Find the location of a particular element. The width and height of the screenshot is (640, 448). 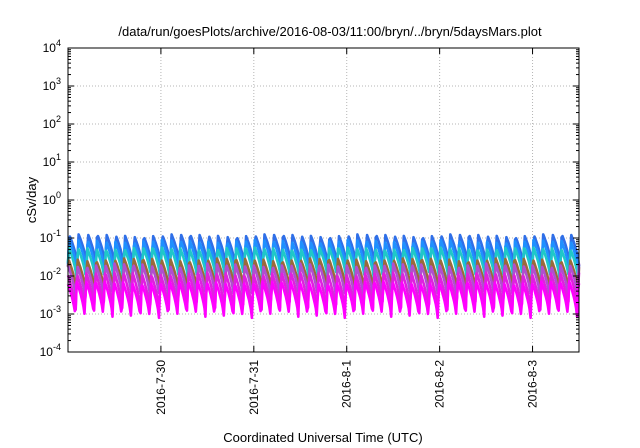

y-tick-exponent: 2 is located at coordinates (58, 119).